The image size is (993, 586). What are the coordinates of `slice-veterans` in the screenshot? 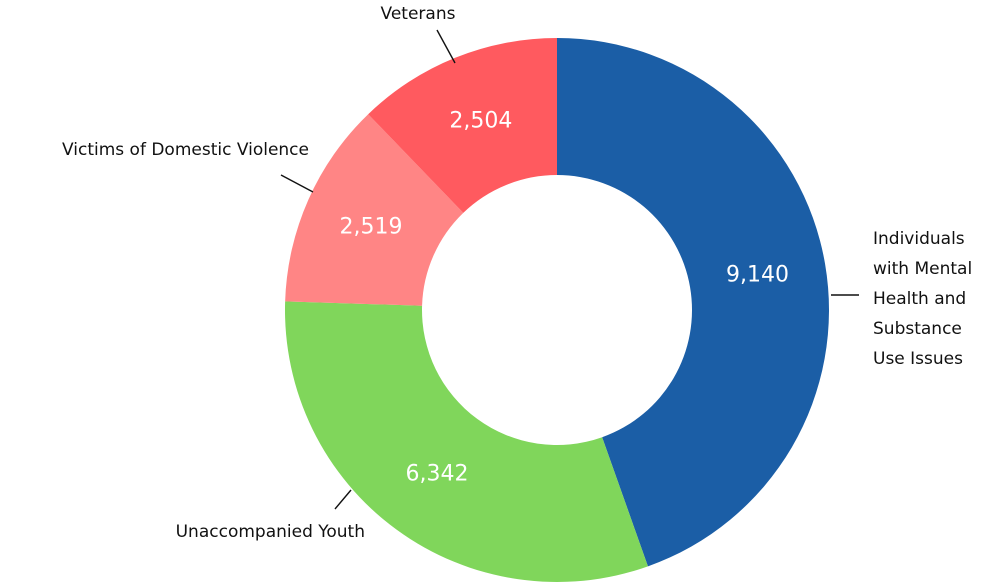 It's located at (462, 125).